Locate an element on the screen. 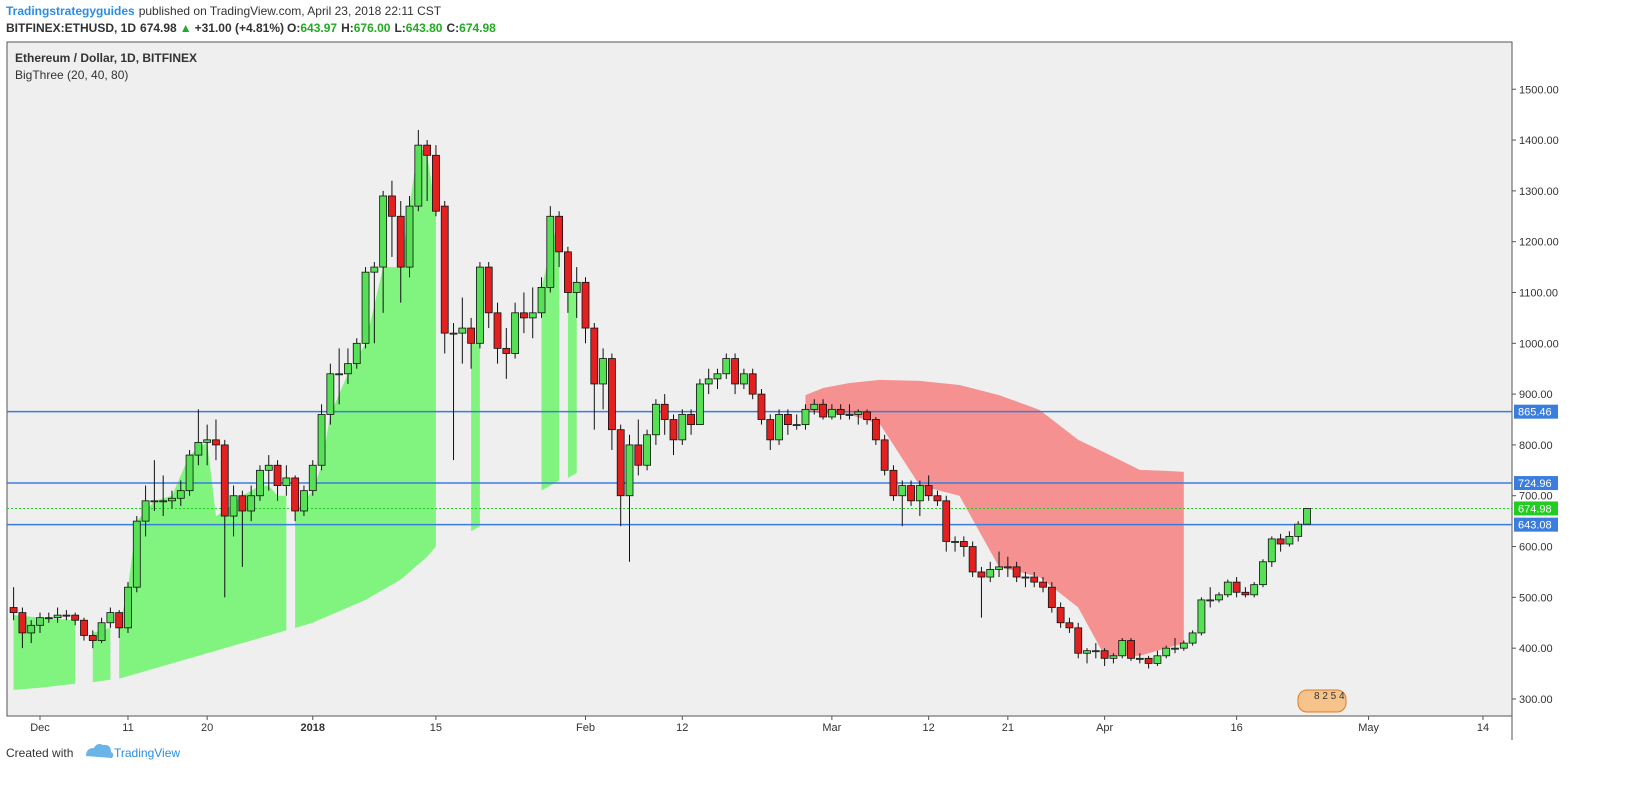 The width and height of the screenshot is (1626, 798). y-tick-label: 900.00 is located at coordinates (1536, 395).